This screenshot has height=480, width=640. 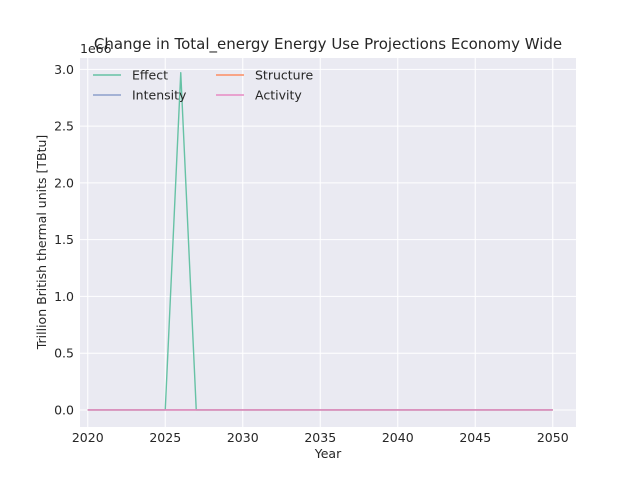 I want to click on y-tick-label: 0.5, so click(x=64, y=353).